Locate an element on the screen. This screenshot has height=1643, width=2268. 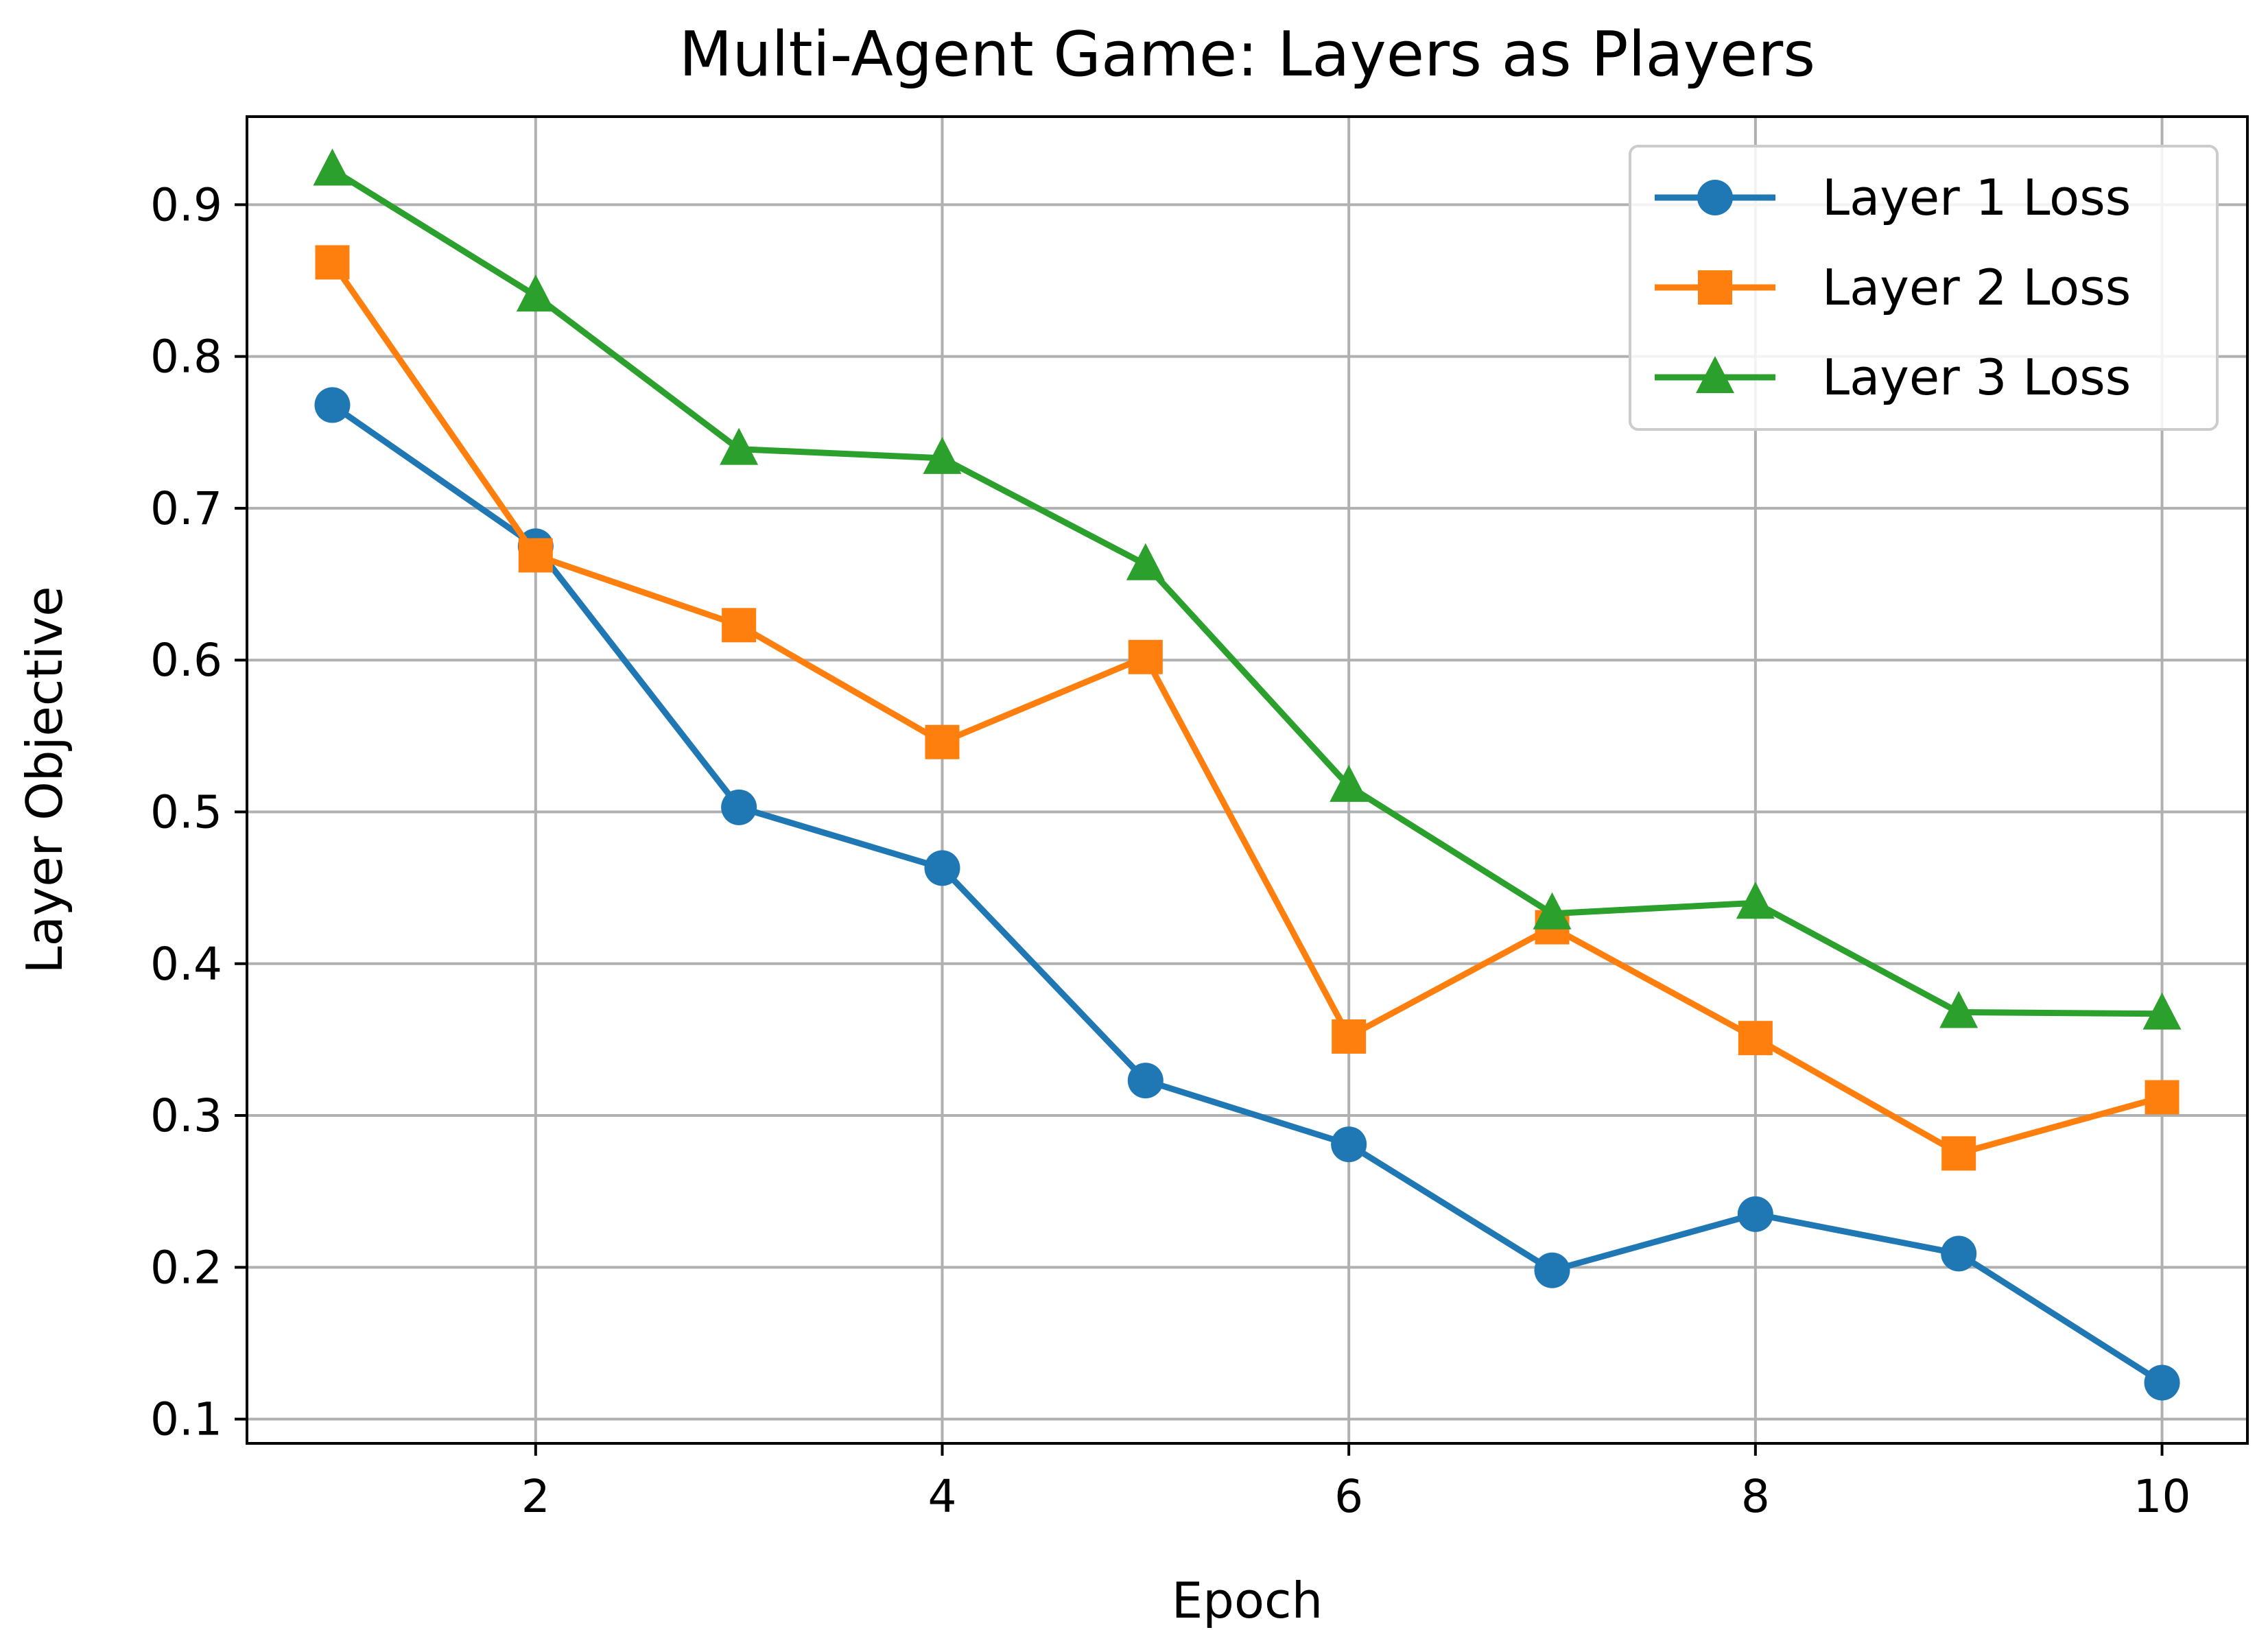
legend-label: Layer 2 Loss is located at coordinates (1977, 287).